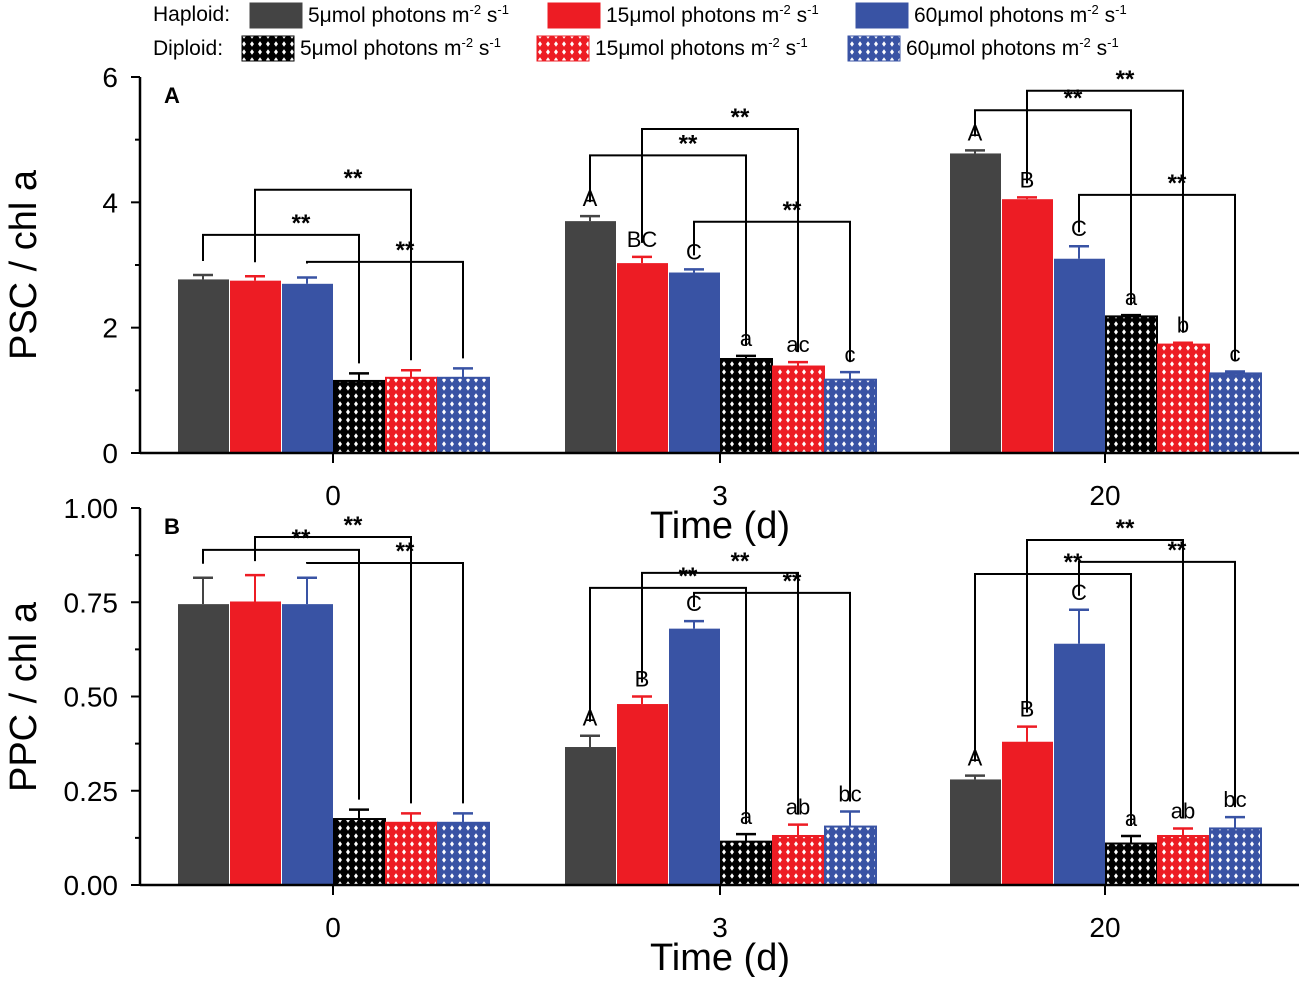 The image size is (1299, 982). Describe the element at coordinates (1104, 927) in the screenshot. I see `x-tick-label: 20` at that location.